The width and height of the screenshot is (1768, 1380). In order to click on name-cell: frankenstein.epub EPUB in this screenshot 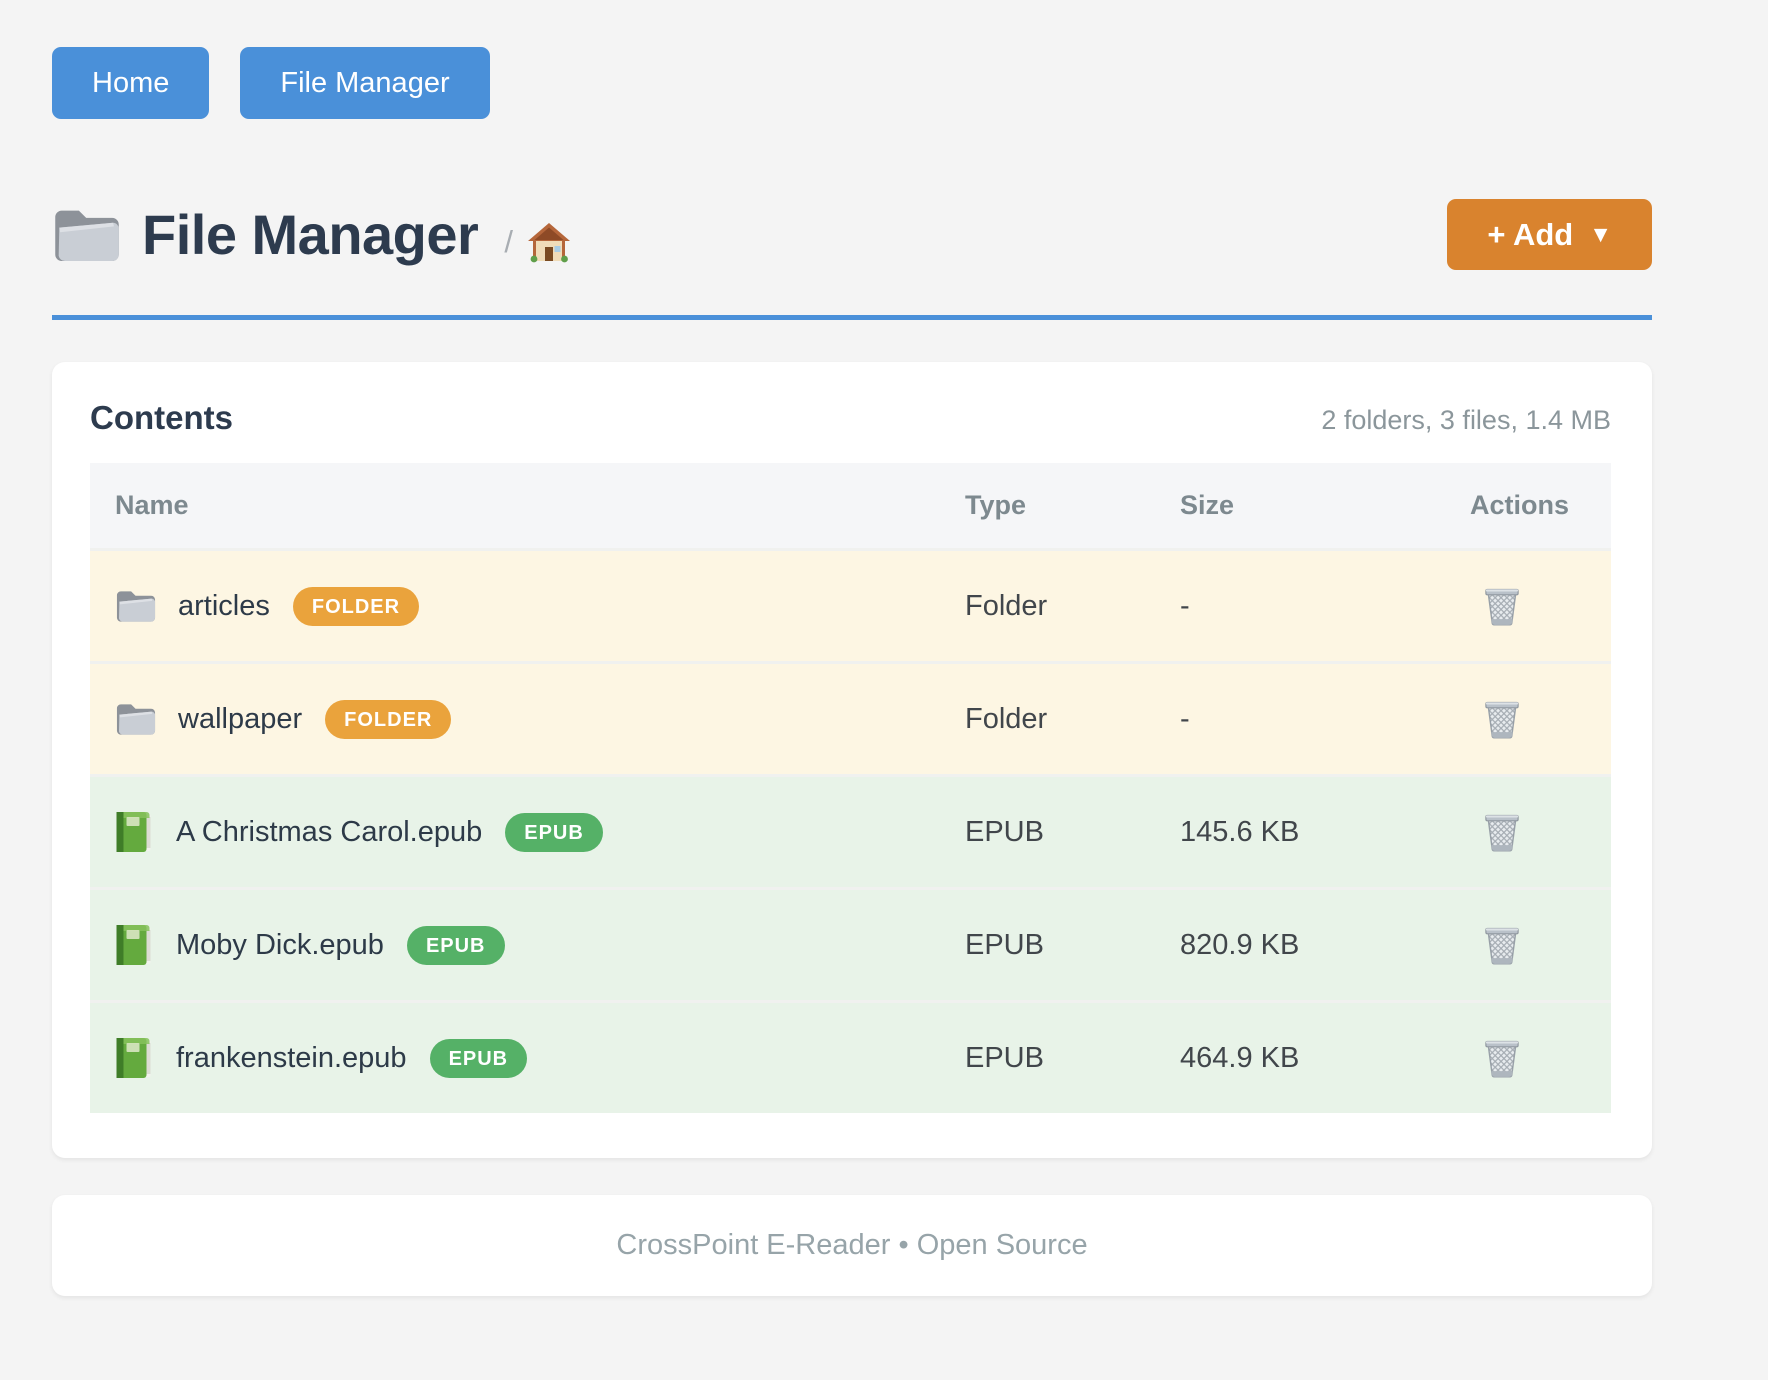, I will do `click(527, 1058)`.